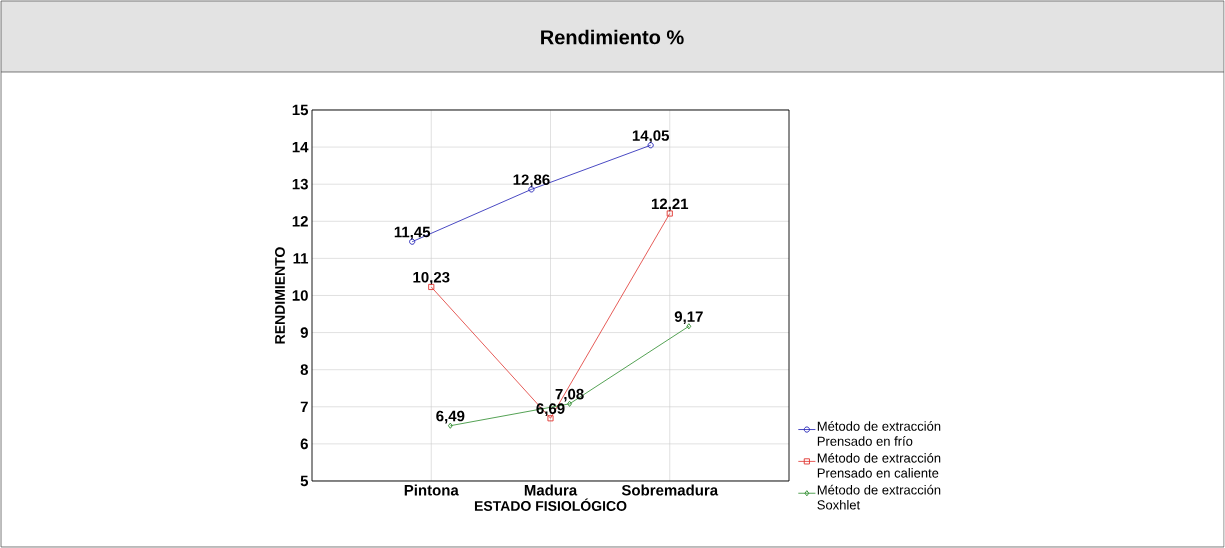  I want to click on y-tick-label: 9, so click(304, 332).